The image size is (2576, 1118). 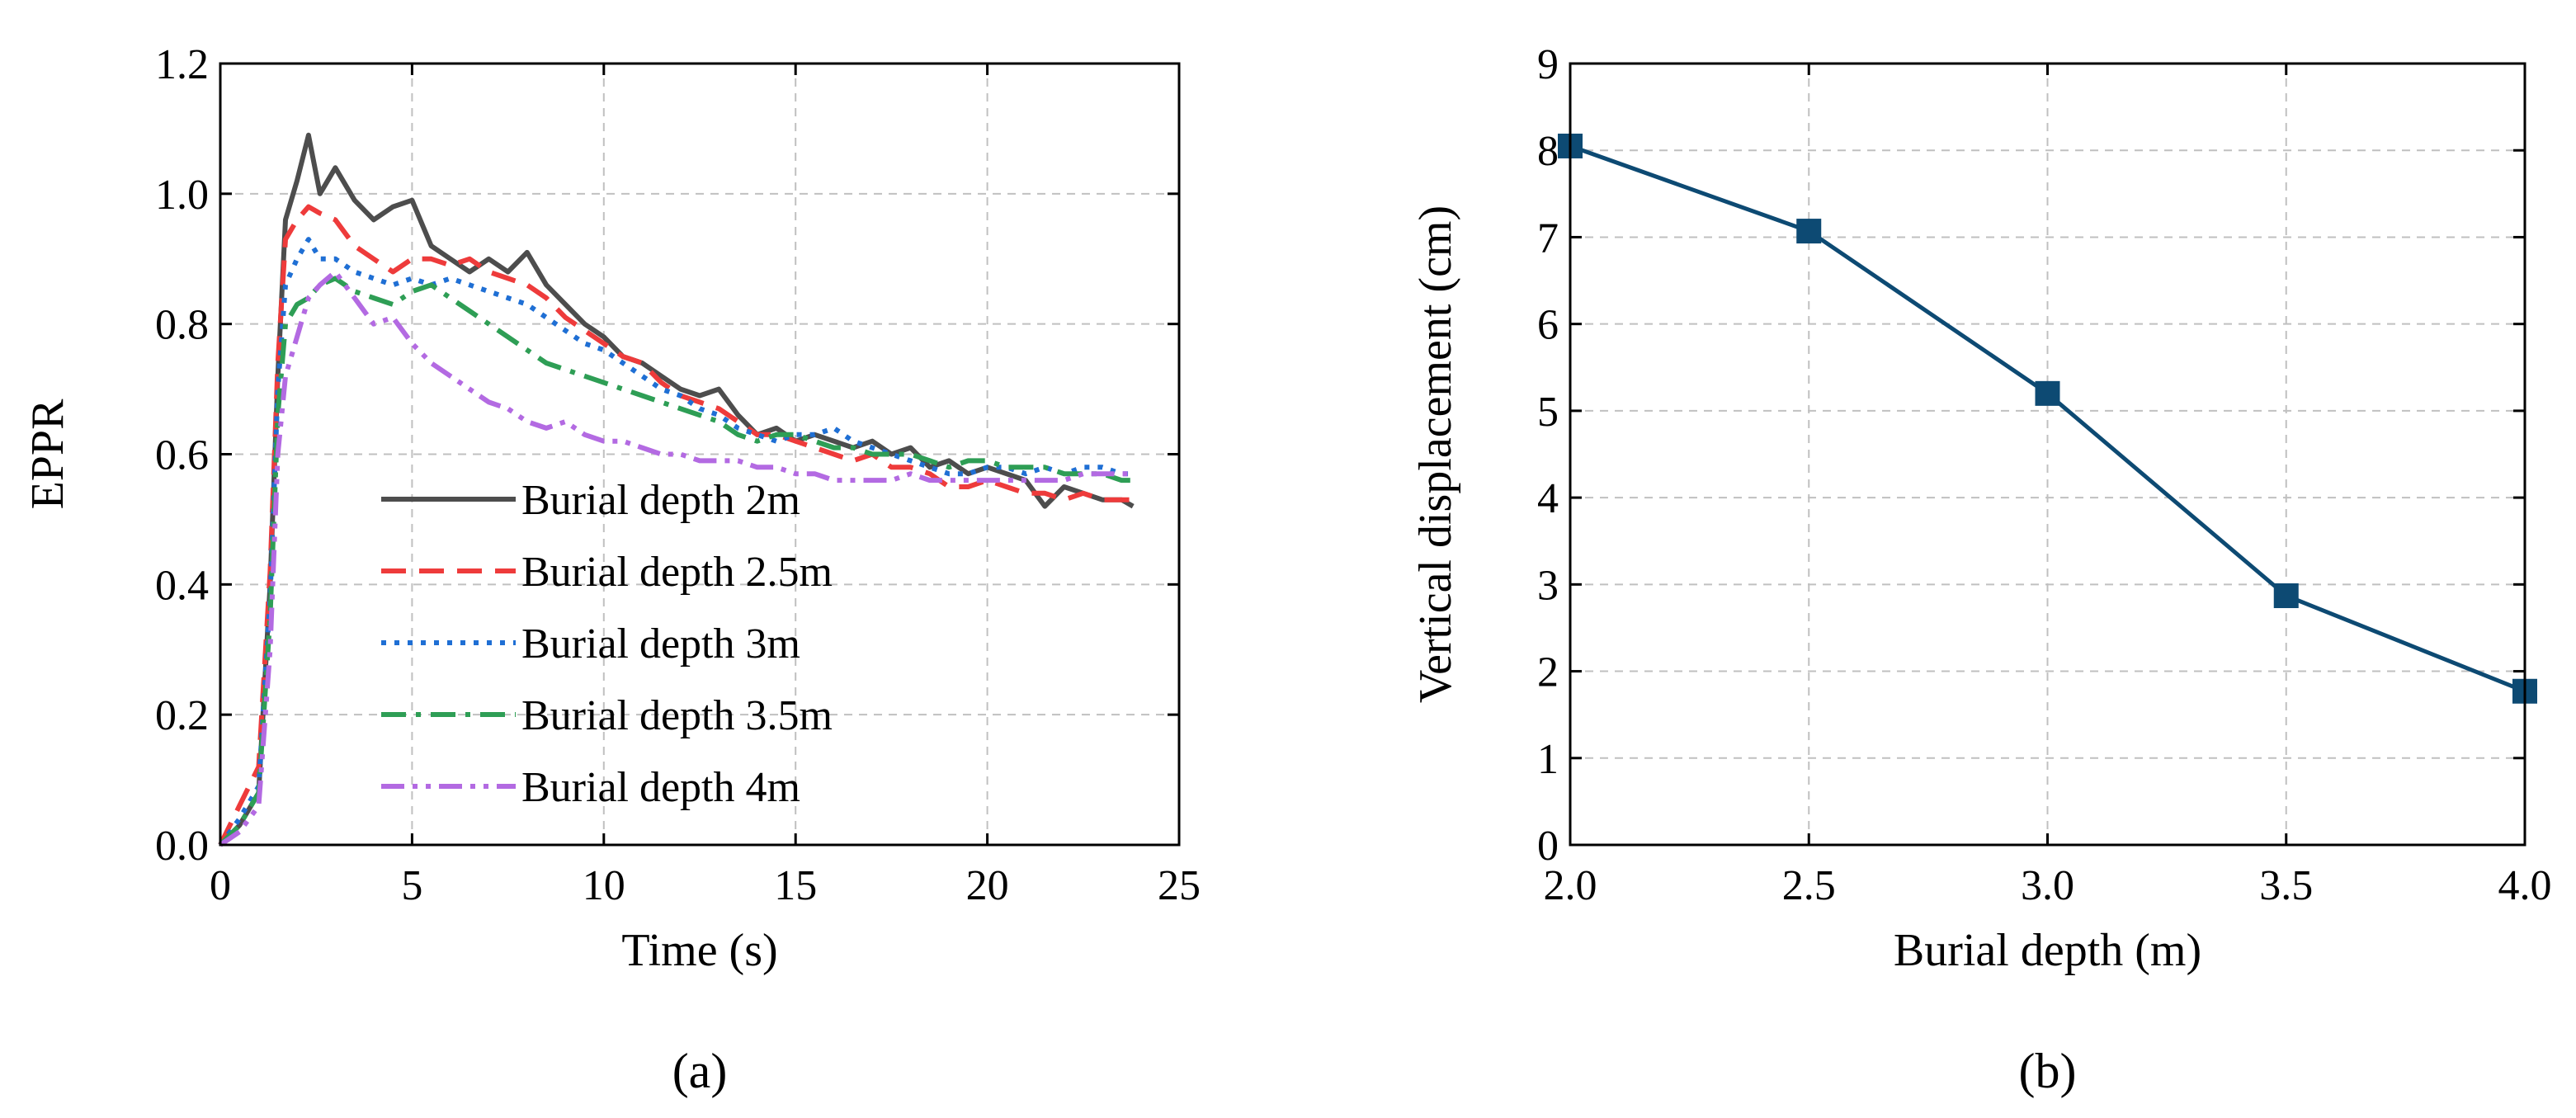 What do you see at coordinates (1548, 585) in the screenshot?
I see `y-tick-label: 3` at bounding box center [1548, 585].